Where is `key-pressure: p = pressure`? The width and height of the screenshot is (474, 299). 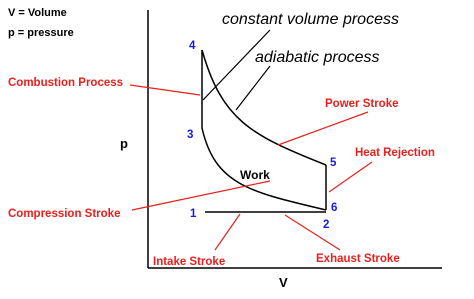 key-pressure: p = pressure is located at coordinates (41, 33).